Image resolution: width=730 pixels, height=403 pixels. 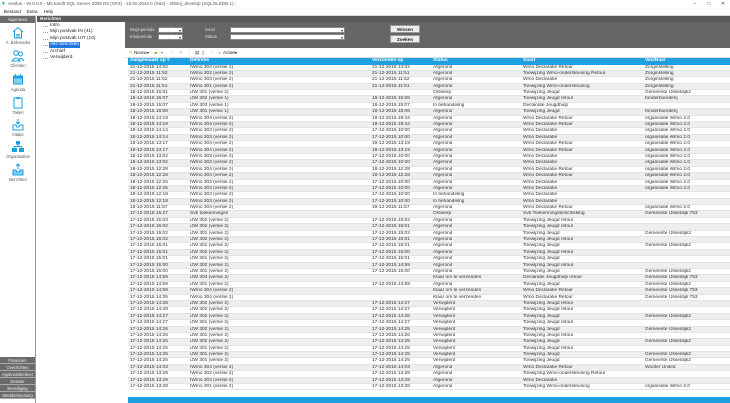 I want to click on print-icon: ▤, so click(x=197, y=52).